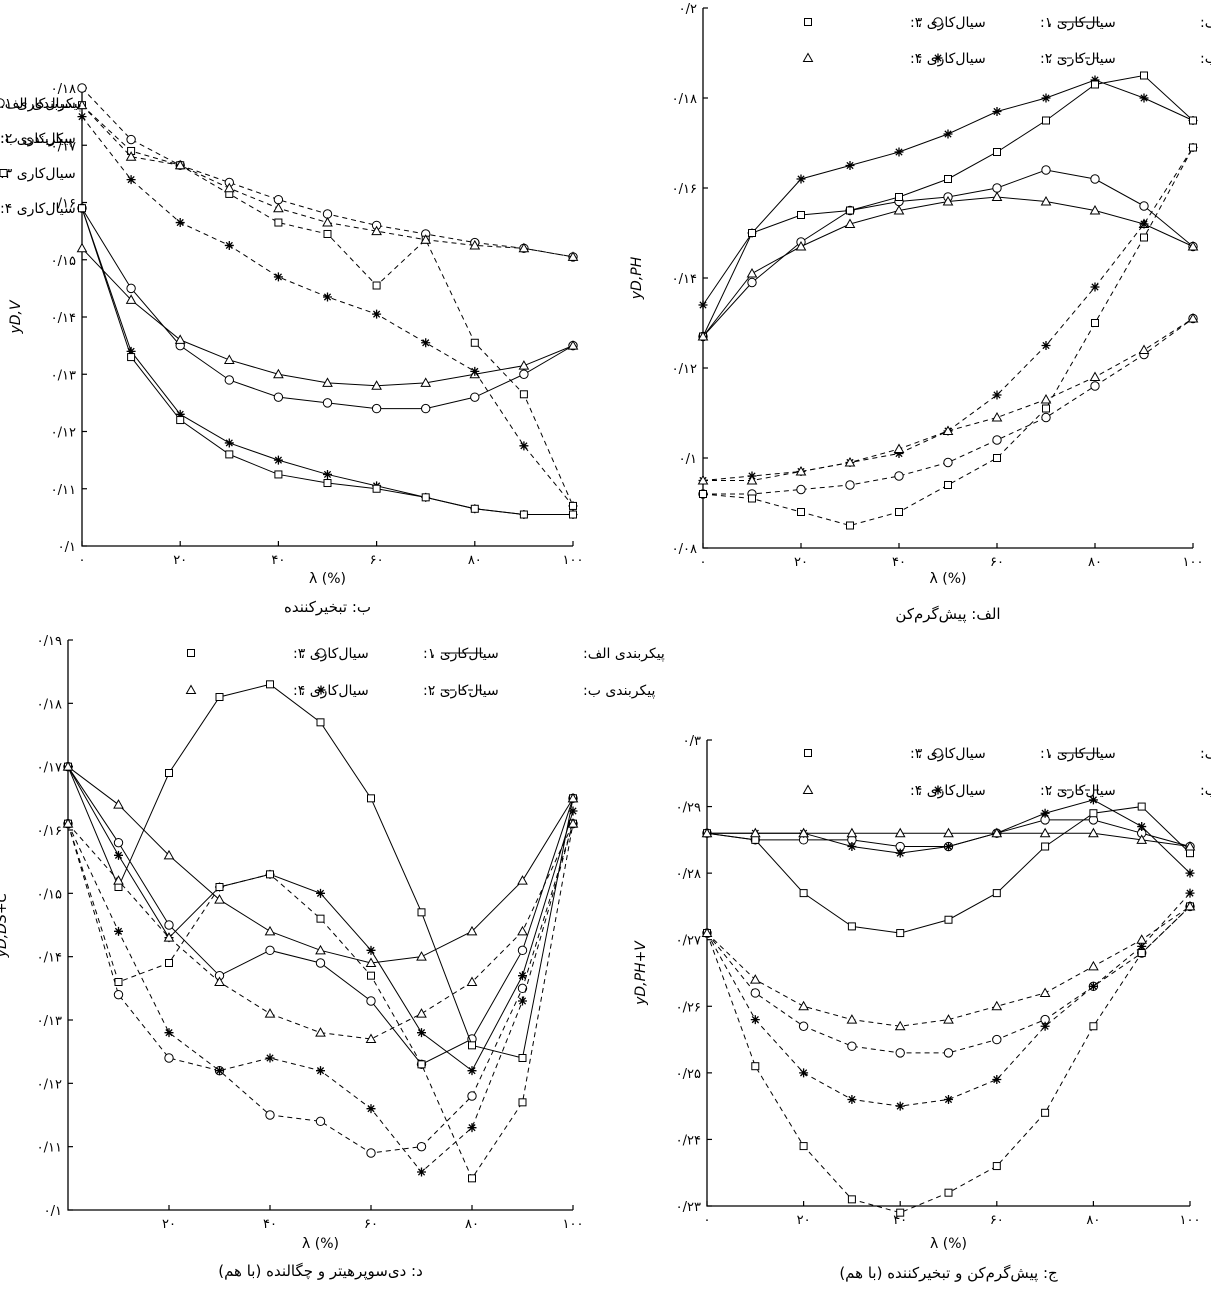 The height and width of the screenshot is (1296, 1211). What do you see at coordinates (328, 361) in the screenshot?
I see `series-a-star` at bounding box center [328, 361].